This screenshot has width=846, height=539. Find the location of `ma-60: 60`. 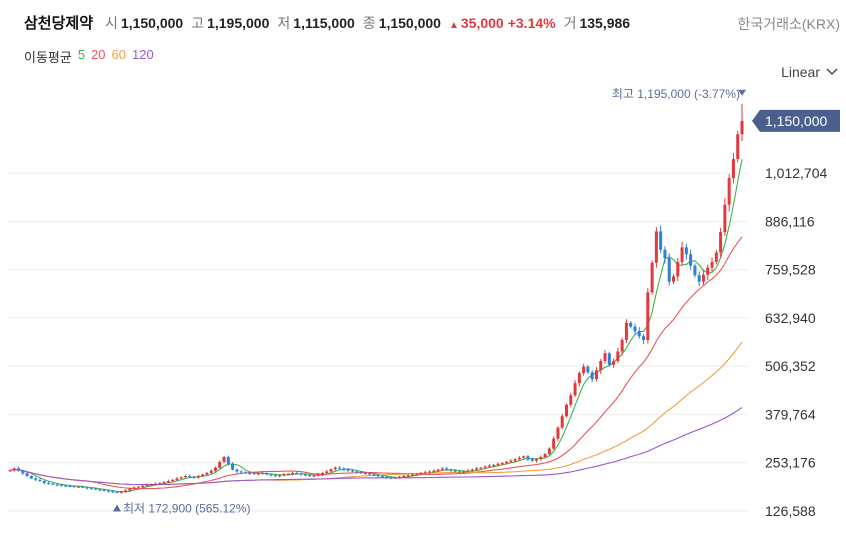

ma-60: 60 is located at coordinates (119, 54).